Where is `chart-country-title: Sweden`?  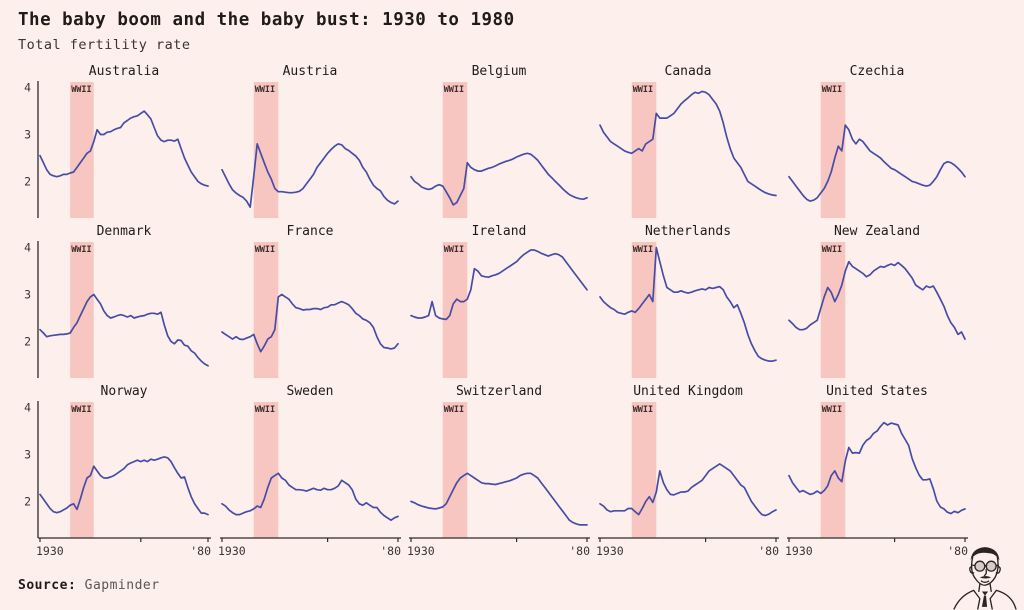 chart-country-title: Sweden is located at coordinates (310, 391).